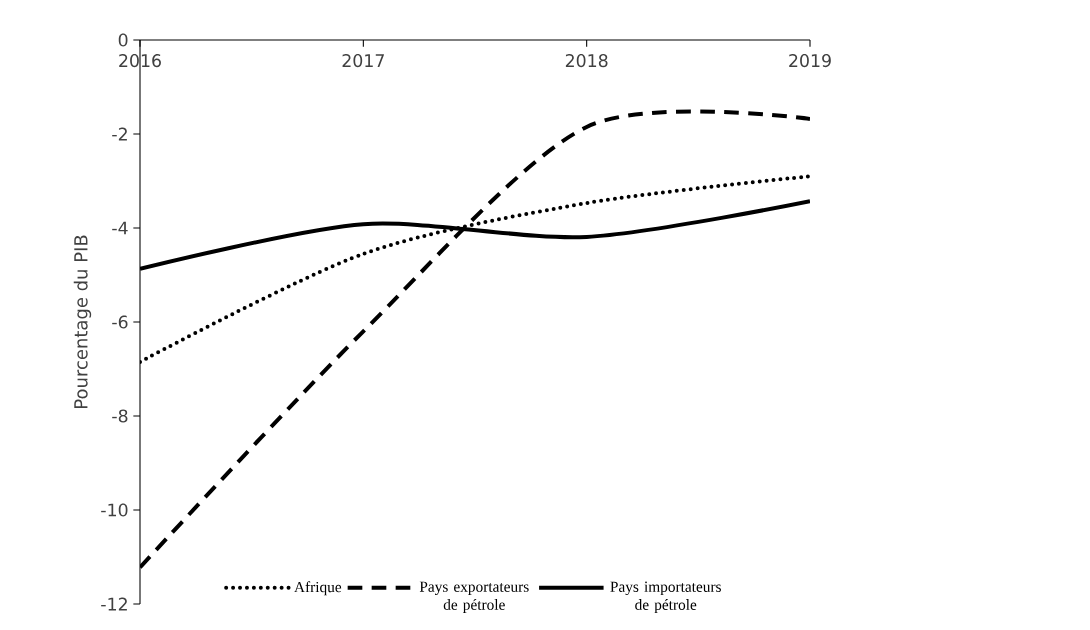 This screenshot has height=630, width=1090. Describe the element at coordinates (810, 61) in the screenshot. I see `x-tick-label: 2019` at that location.